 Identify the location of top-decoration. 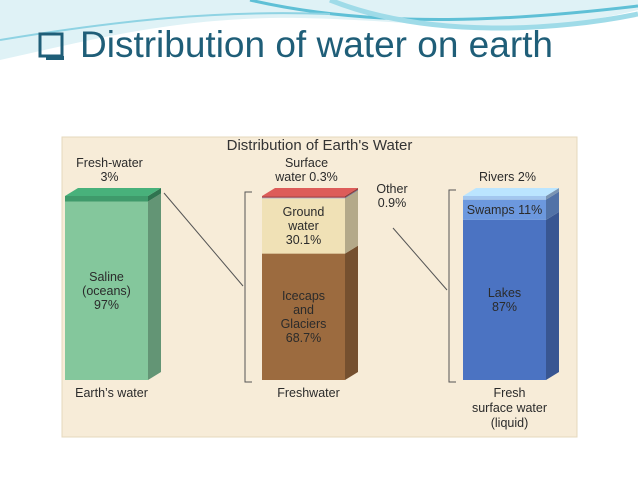
(319, 30).